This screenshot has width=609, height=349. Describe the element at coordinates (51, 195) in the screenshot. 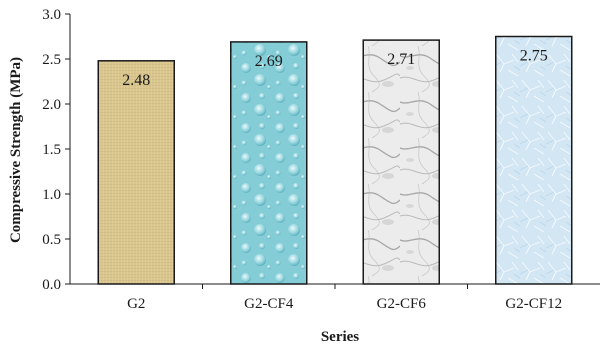

I see `y-tick-label: 1.0` at that location.